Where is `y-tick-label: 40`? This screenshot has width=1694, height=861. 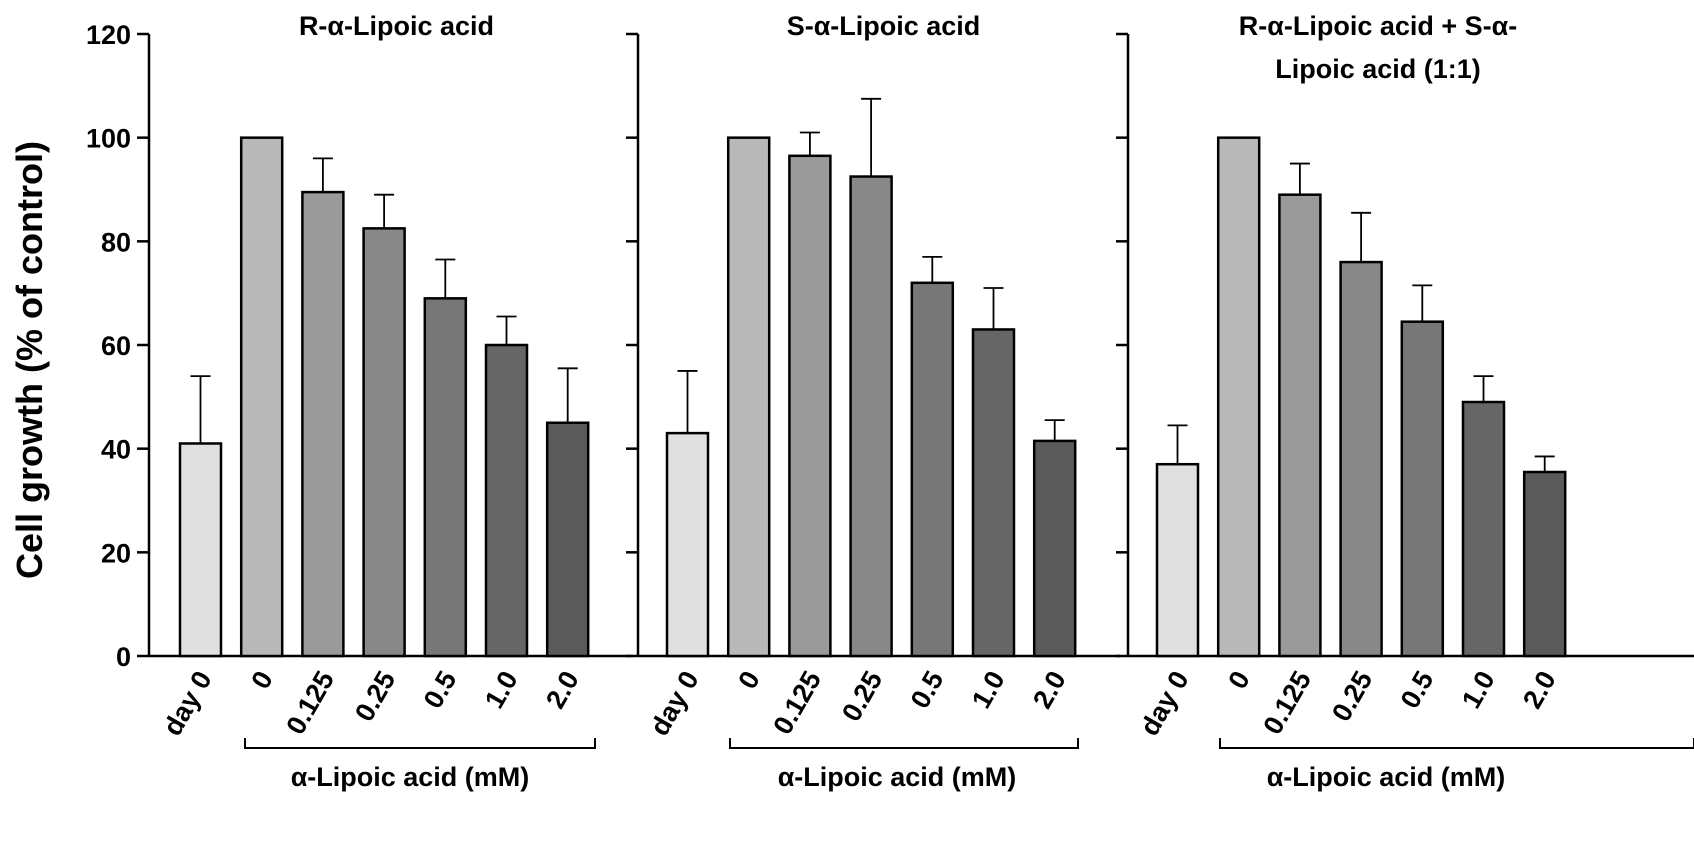
y-tick-label: 40 is located at coordinates (116, 450).